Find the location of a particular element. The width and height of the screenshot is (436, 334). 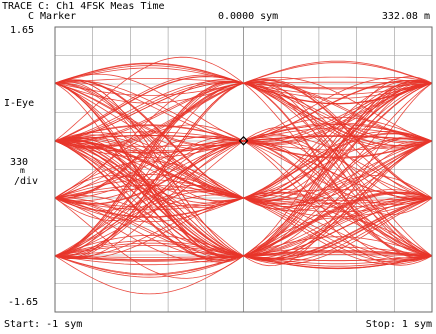

marker-diamond-icon is located at coordinates (243, 140).